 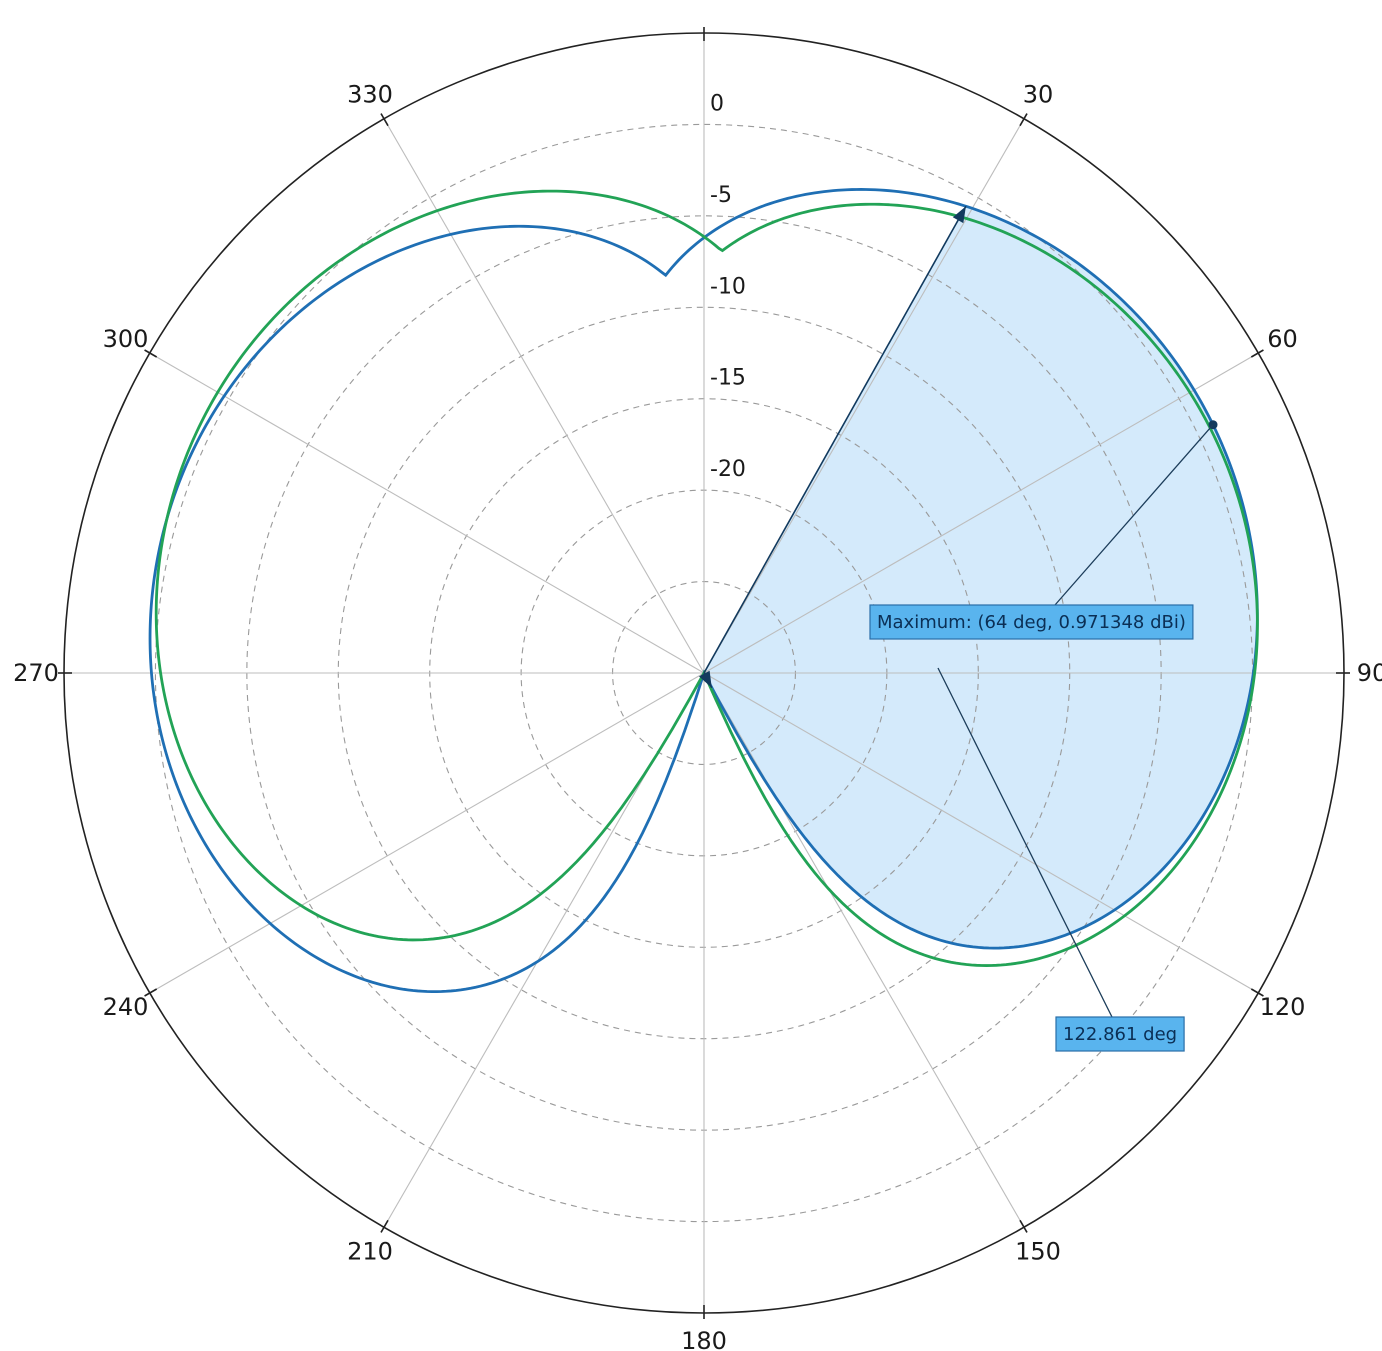 What do you see at coordinates (370, 1252) in the screenshot?
I see `angle-tick-label: 210` at bounding box center [370, 1252].